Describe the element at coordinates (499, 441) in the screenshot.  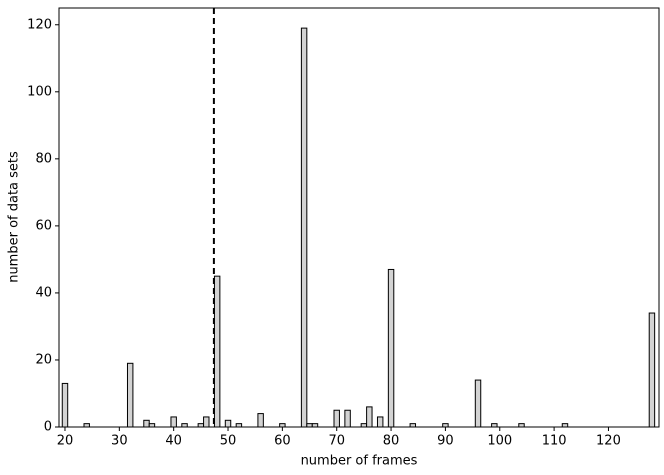
I see `x-tick-label: 100` at that location.